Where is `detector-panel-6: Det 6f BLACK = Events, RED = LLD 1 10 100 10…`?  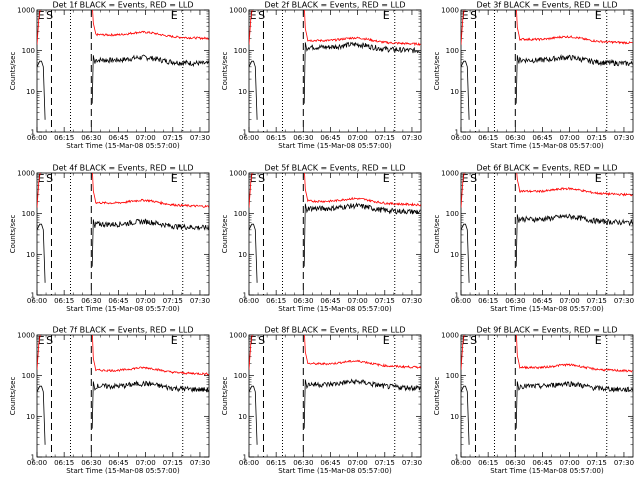
detector-panel-6: Det 6f BLACK = Events, RED = LLD 1 10 100 10… is located at coordinates (533, 239).